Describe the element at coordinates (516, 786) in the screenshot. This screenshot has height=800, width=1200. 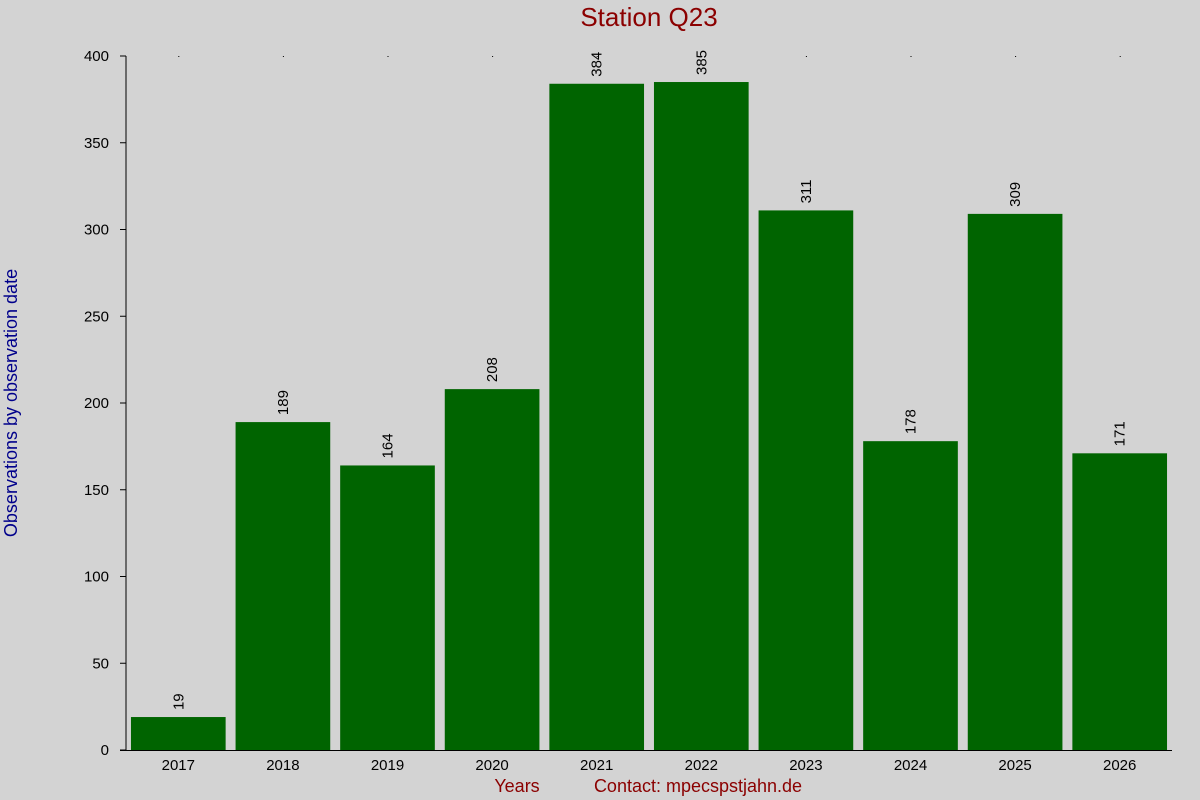
I see `x-axis-label: Years` at that location.